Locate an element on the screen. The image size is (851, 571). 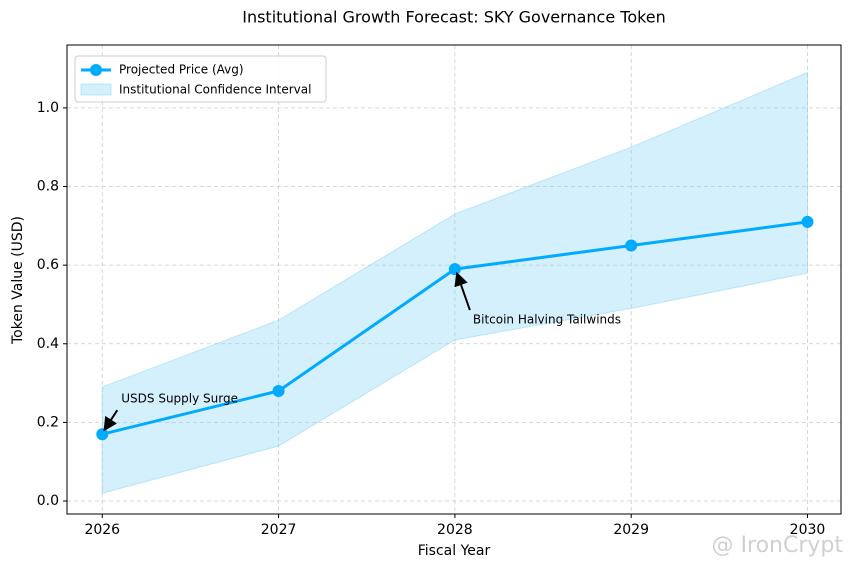
legend-marker is located at coordinates (96, 70).